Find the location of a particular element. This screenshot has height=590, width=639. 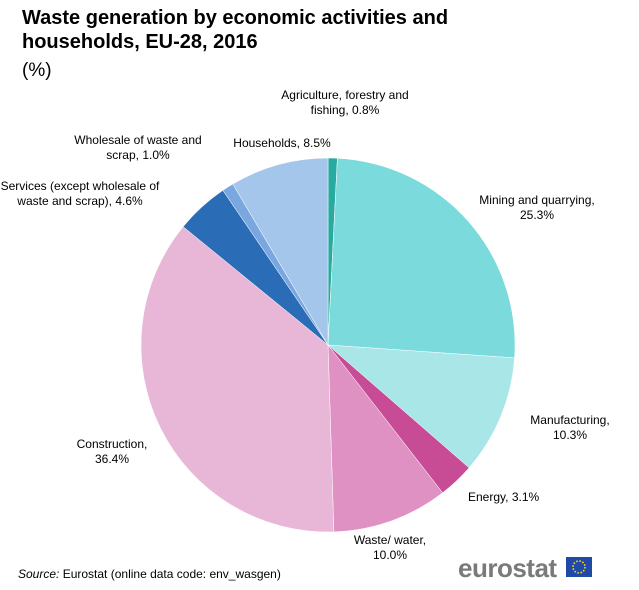

category-name: Waste/ water, is located at coordinates (390, 540).